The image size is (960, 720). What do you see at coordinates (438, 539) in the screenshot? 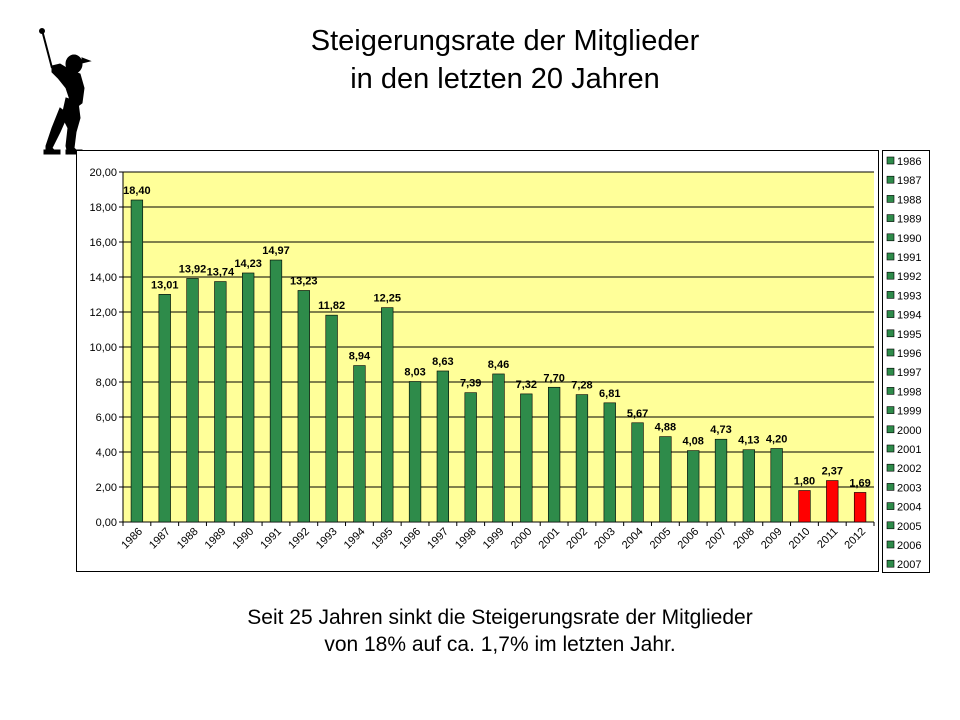
I see `x-tick-label: 1997` at bounding box center [438, 539].